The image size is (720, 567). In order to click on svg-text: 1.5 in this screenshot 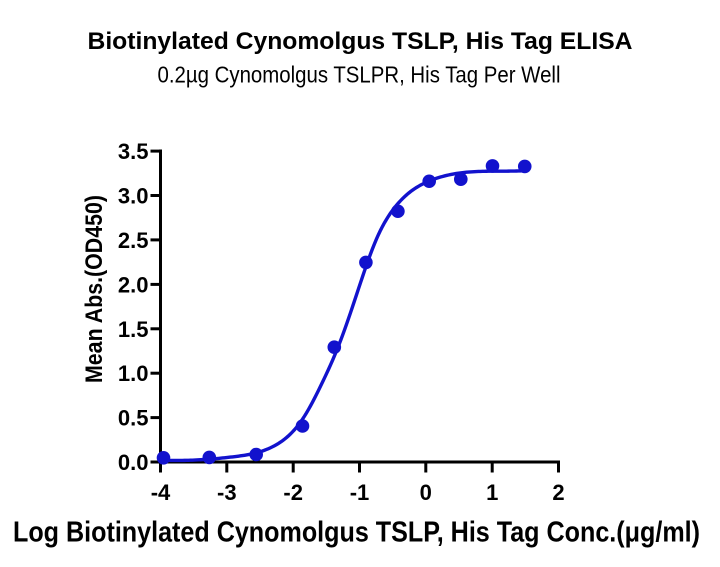, I will do `click(133, 329)`.